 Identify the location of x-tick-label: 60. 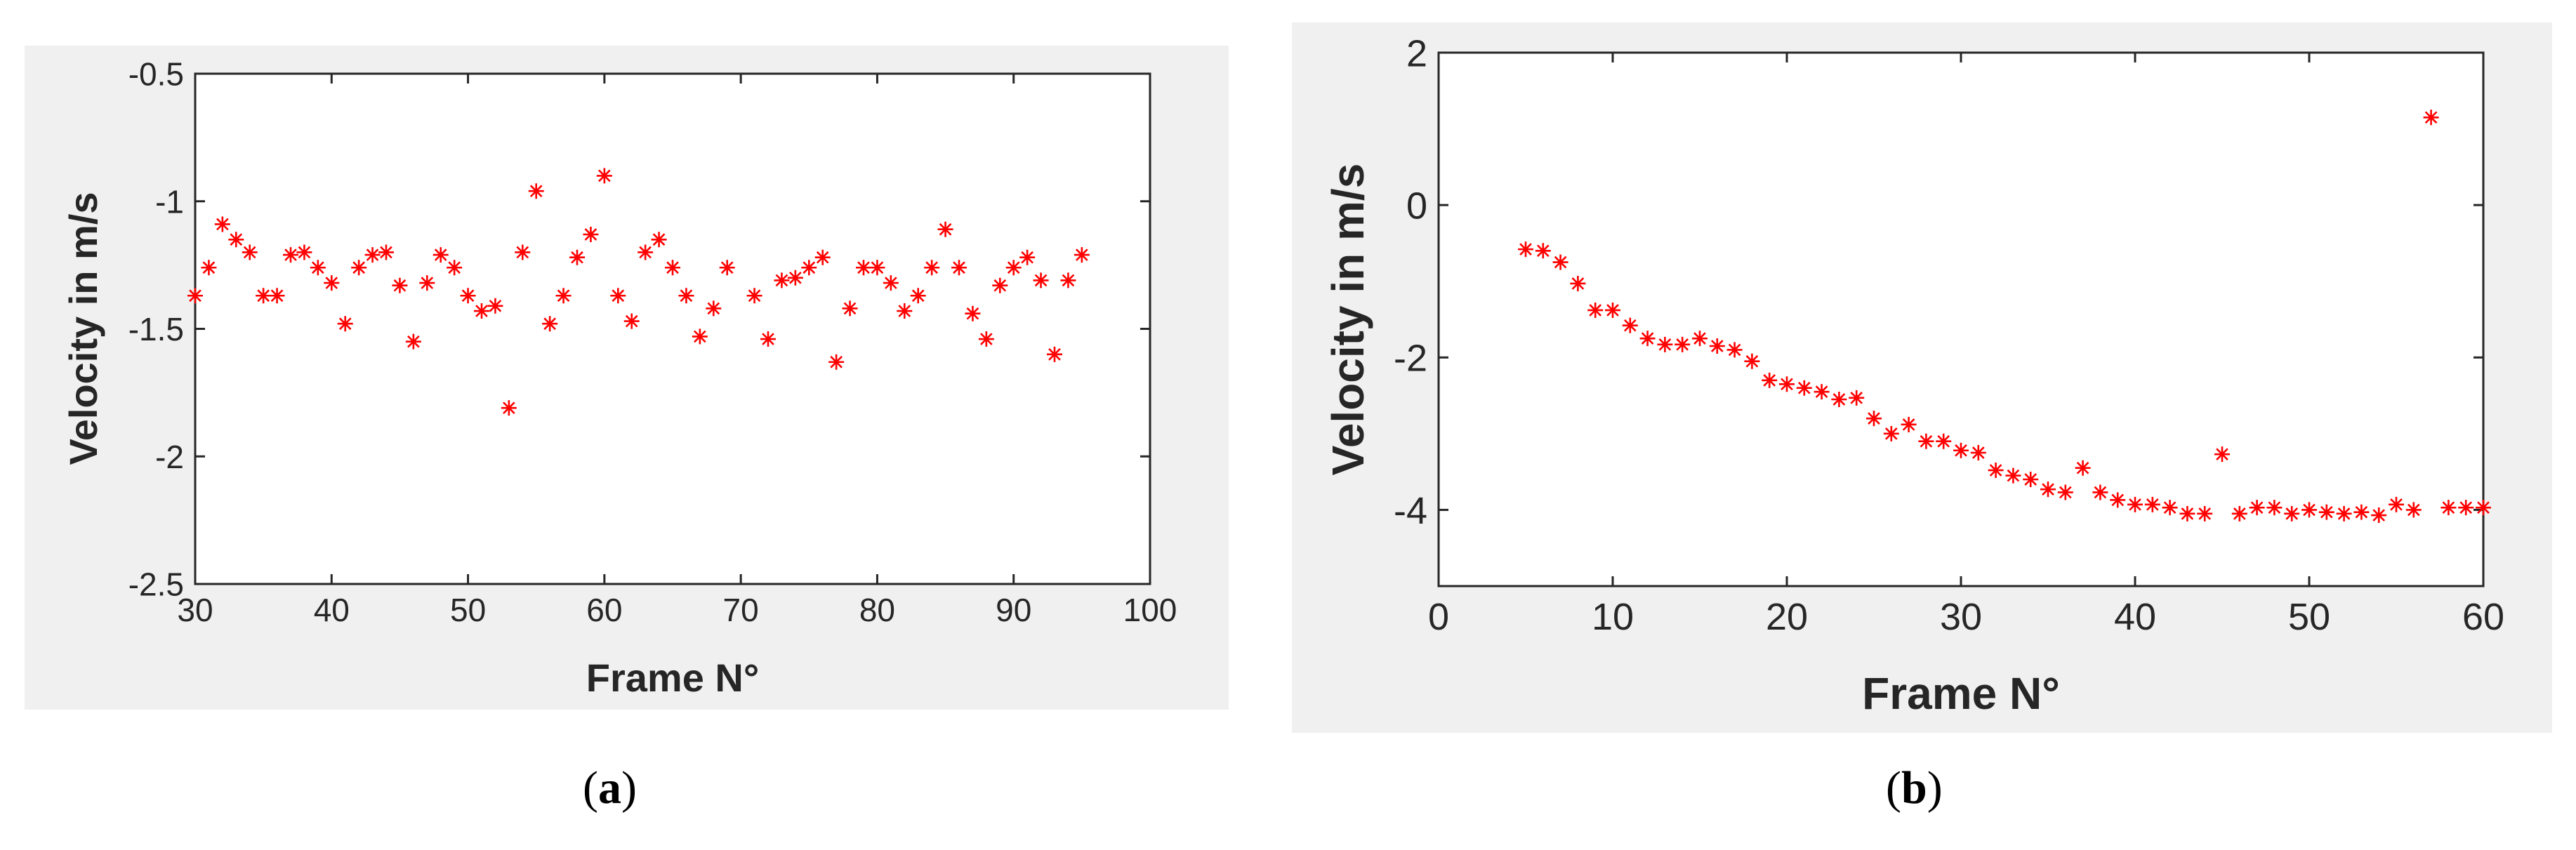
(604, 610).